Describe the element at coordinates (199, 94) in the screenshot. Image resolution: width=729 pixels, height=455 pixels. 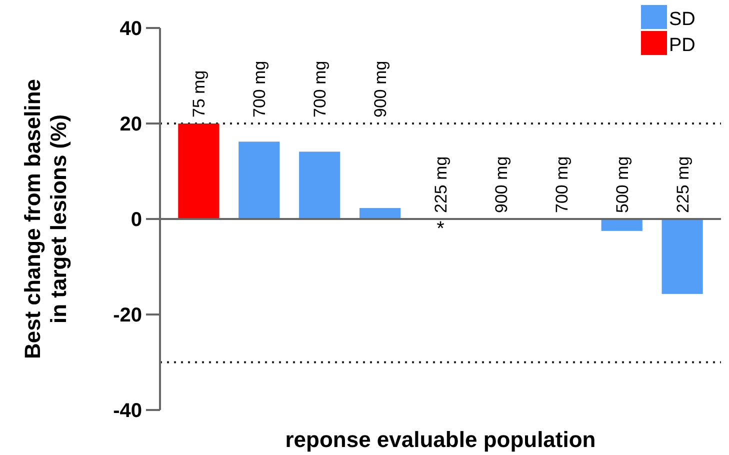
I see `x-tick-label: 75 mg` at that location.